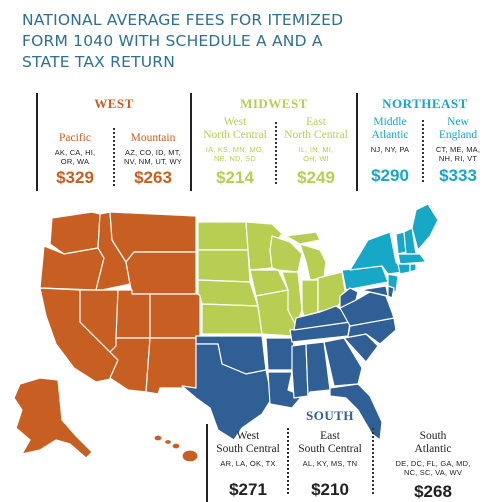  Describe the element at coordinates (274, 103) in the screenshot. I see `region-title-midwest: MIDWEST` at that location.